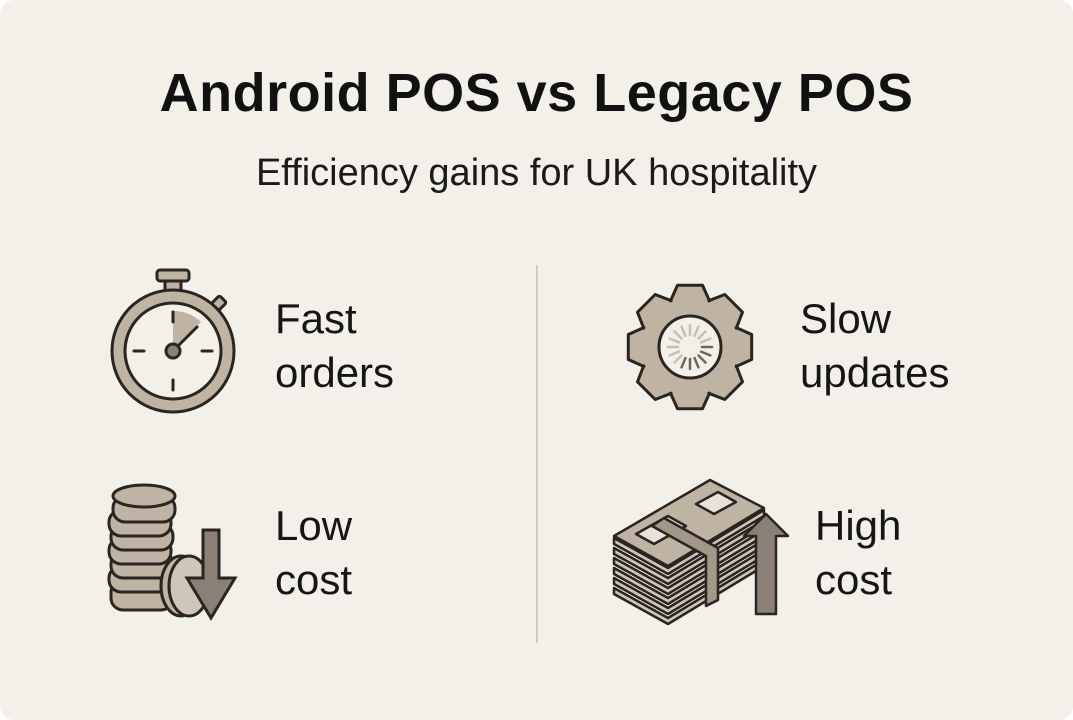 This screenshot has height=720, width=1073. What do you see at coordinates (690, 347) in the screenshot?
I see `gear-loading-icon` at bounding box center [690, 347].